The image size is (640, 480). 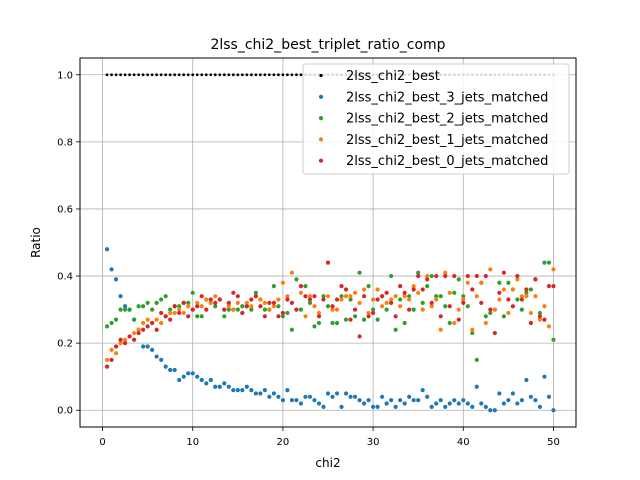 I want to click on y-tick-label: 0.6, so click(x=65, y=209).